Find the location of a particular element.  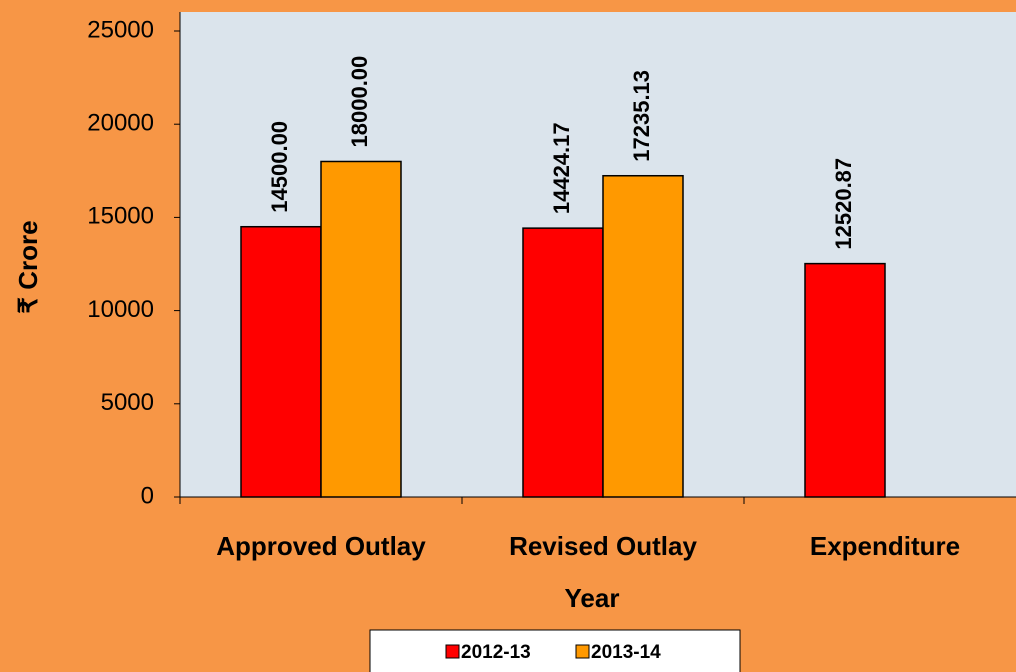

x-tick-label: Revised Outlay is located at coordinates (603, 546).